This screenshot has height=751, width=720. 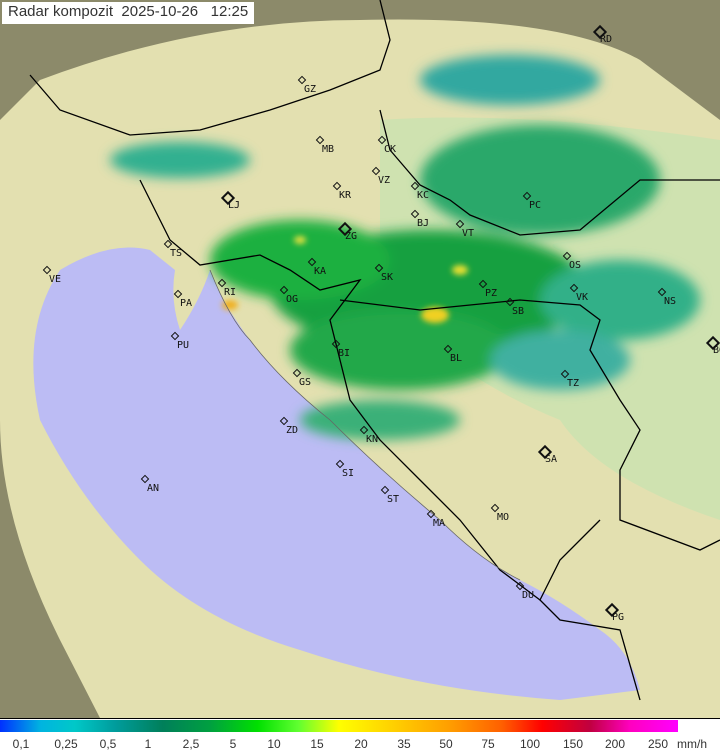 What do you see at coordinates (582, 297) in the screenshot?
I see `city-label: VK` at bounding box center [582, 297].